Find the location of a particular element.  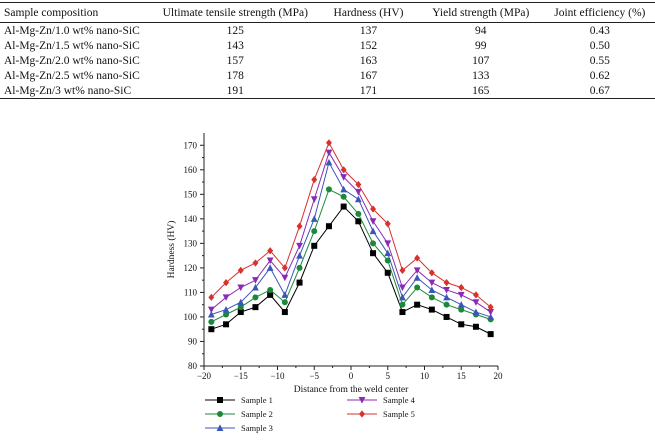

table-cell: 94 is located at coordinates (481, 31).